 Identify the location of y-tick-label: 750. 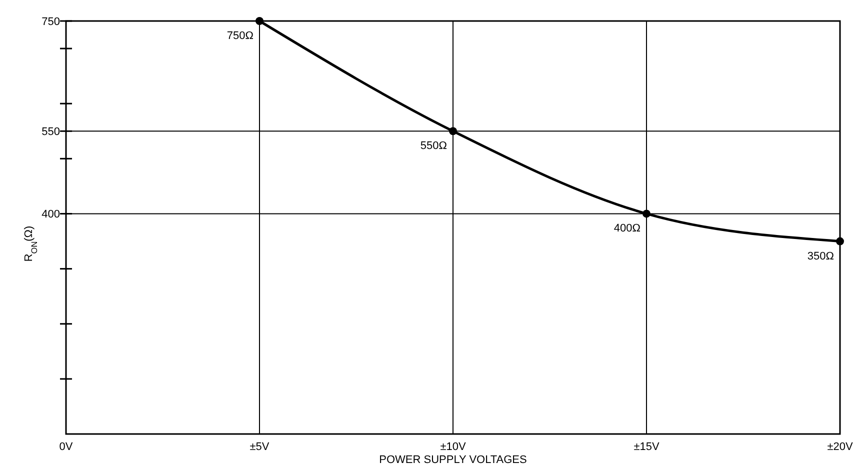
(51, 22).